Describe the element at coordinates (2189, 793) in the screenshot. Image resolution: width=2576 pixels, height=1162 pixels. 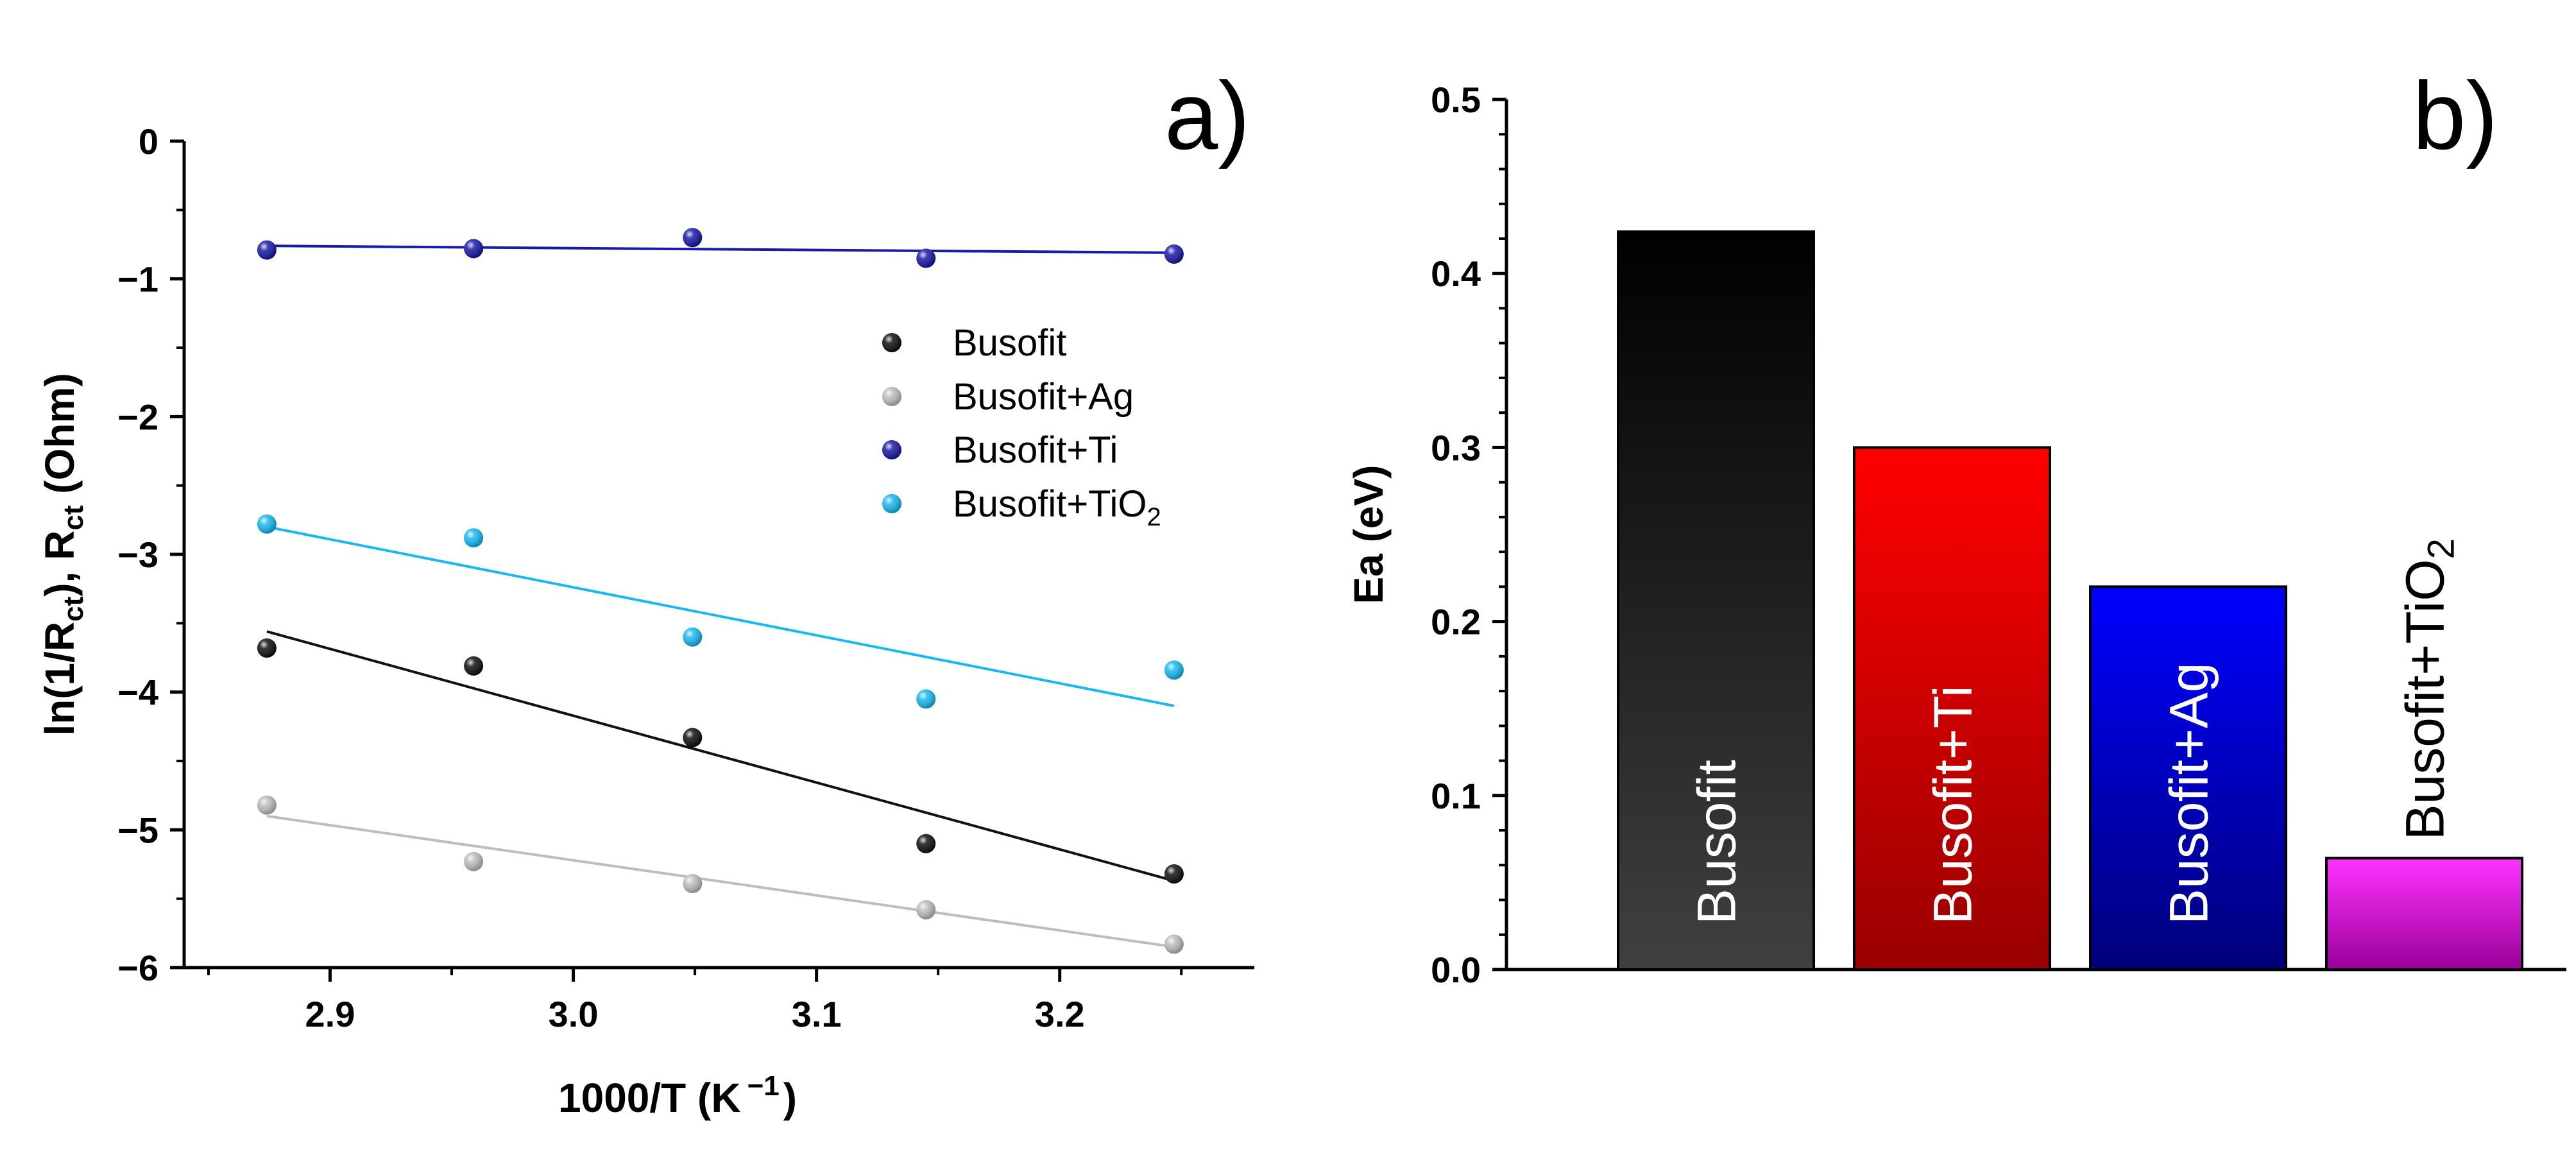
I see `bar-label-busofit-ag: Busofit+Ag` at that location.